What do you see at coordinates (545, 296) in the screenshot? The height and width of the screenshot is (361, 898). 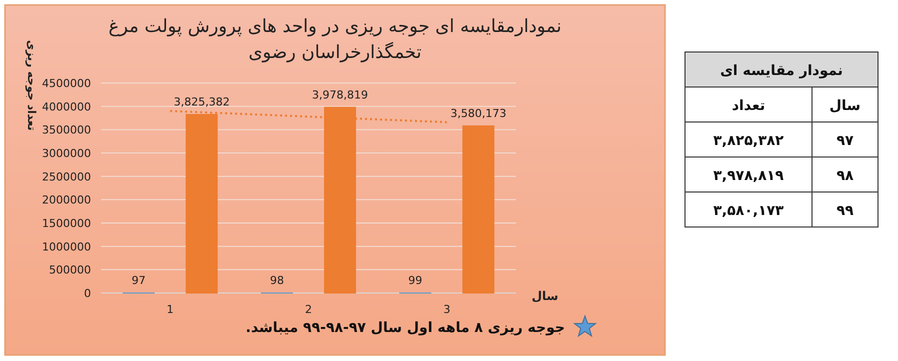 I see `x-axis-title: سال` at bounding box center [545, 296].